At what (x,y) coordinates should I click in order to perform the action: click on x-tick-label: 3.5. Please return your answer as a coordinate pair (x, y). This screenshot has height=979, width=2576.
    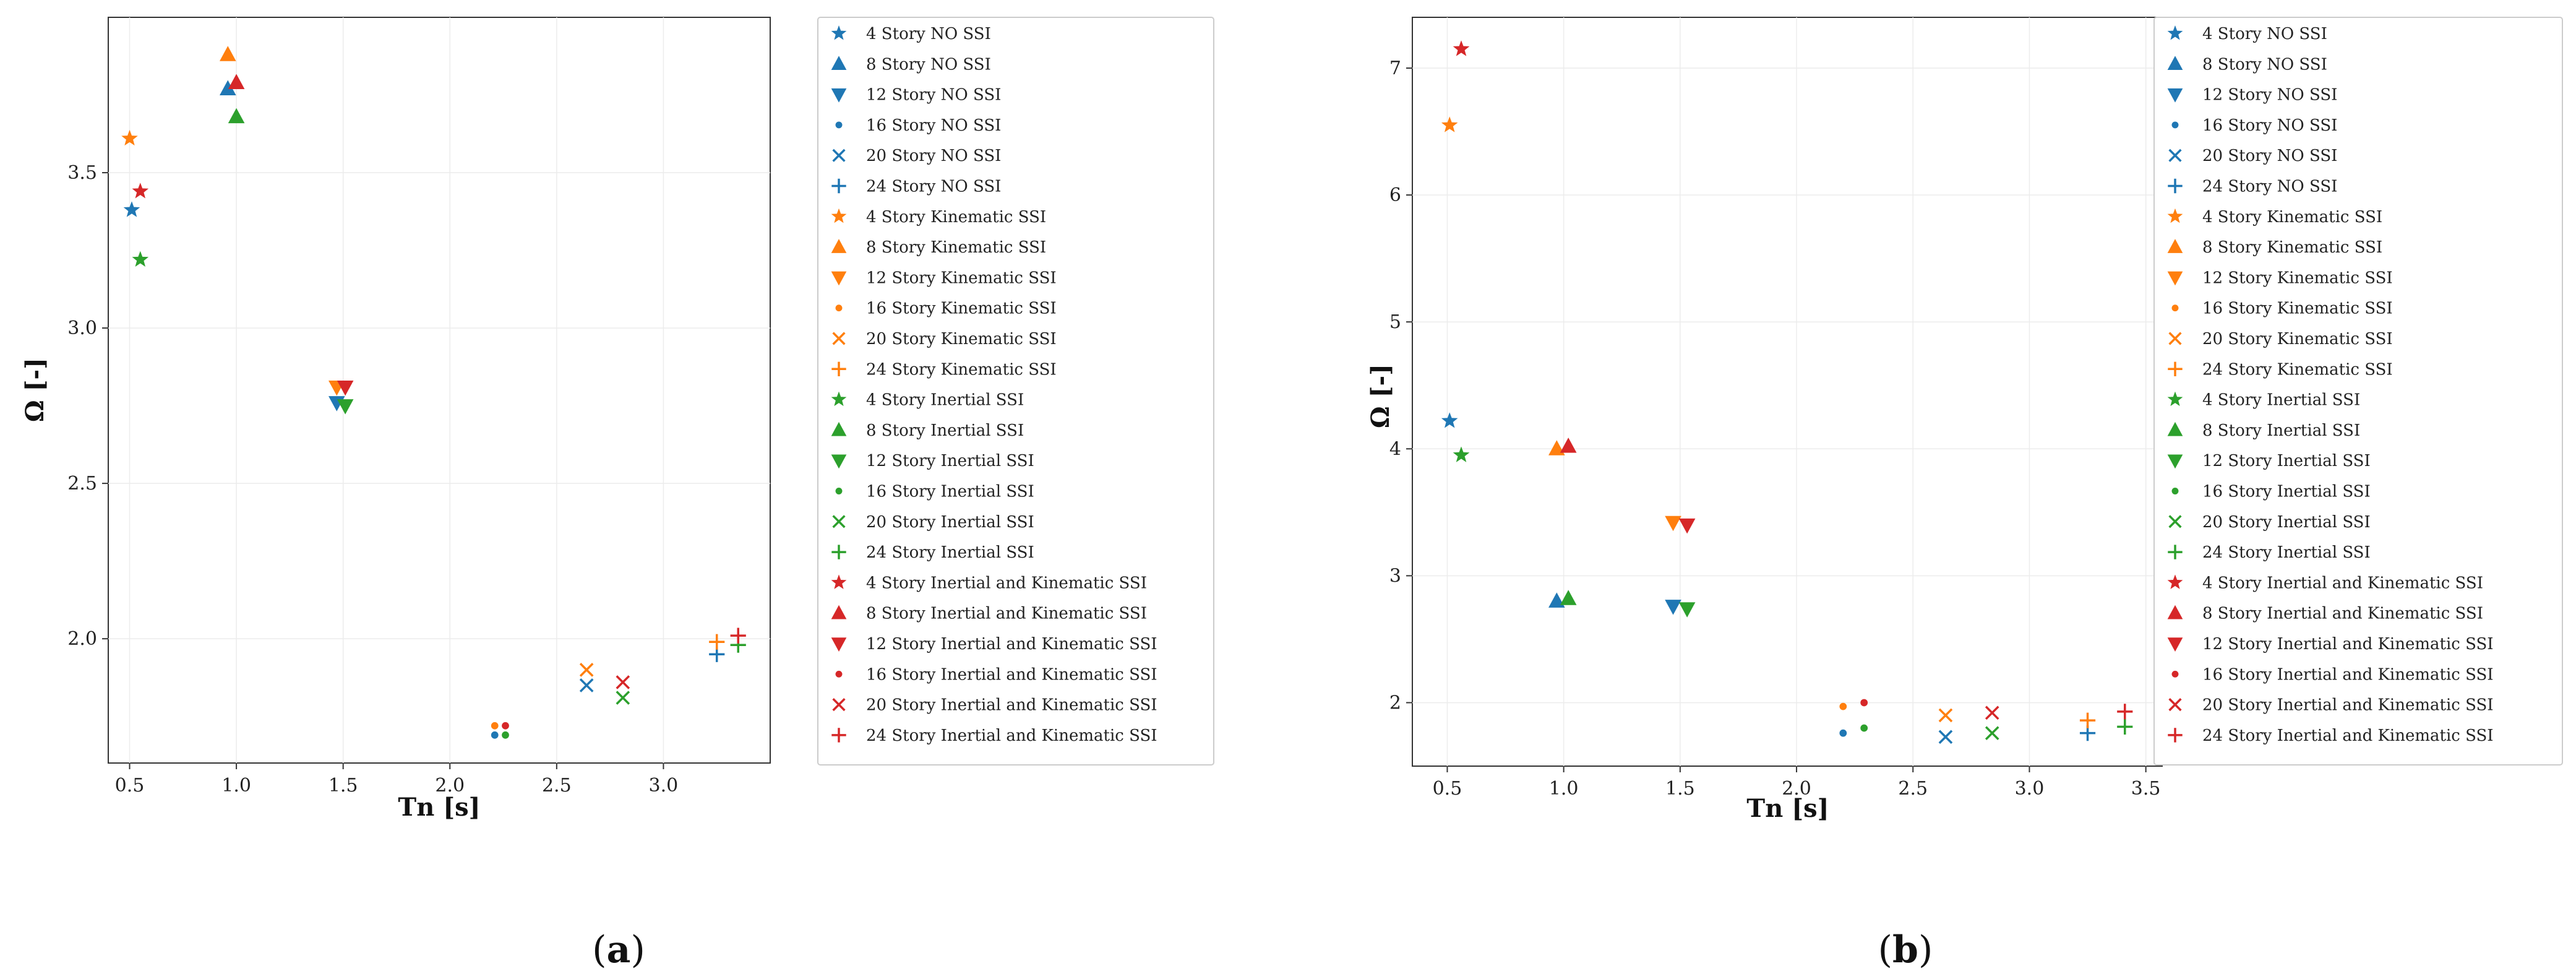
    Looking at the image, I should click on (2146, 789).